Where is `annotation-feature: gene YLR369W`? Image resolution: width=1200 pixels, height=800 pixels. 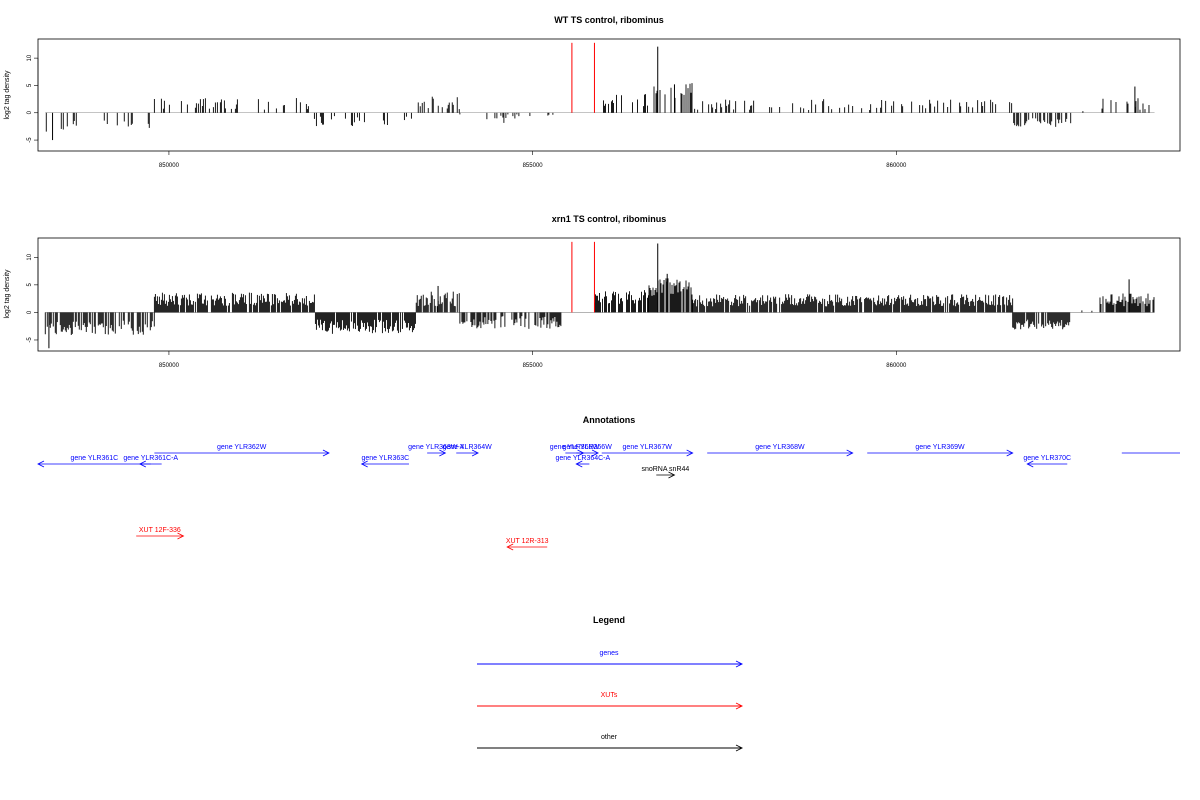 annotation-feature: gene YLR369W is located at coordinates (940, 450).